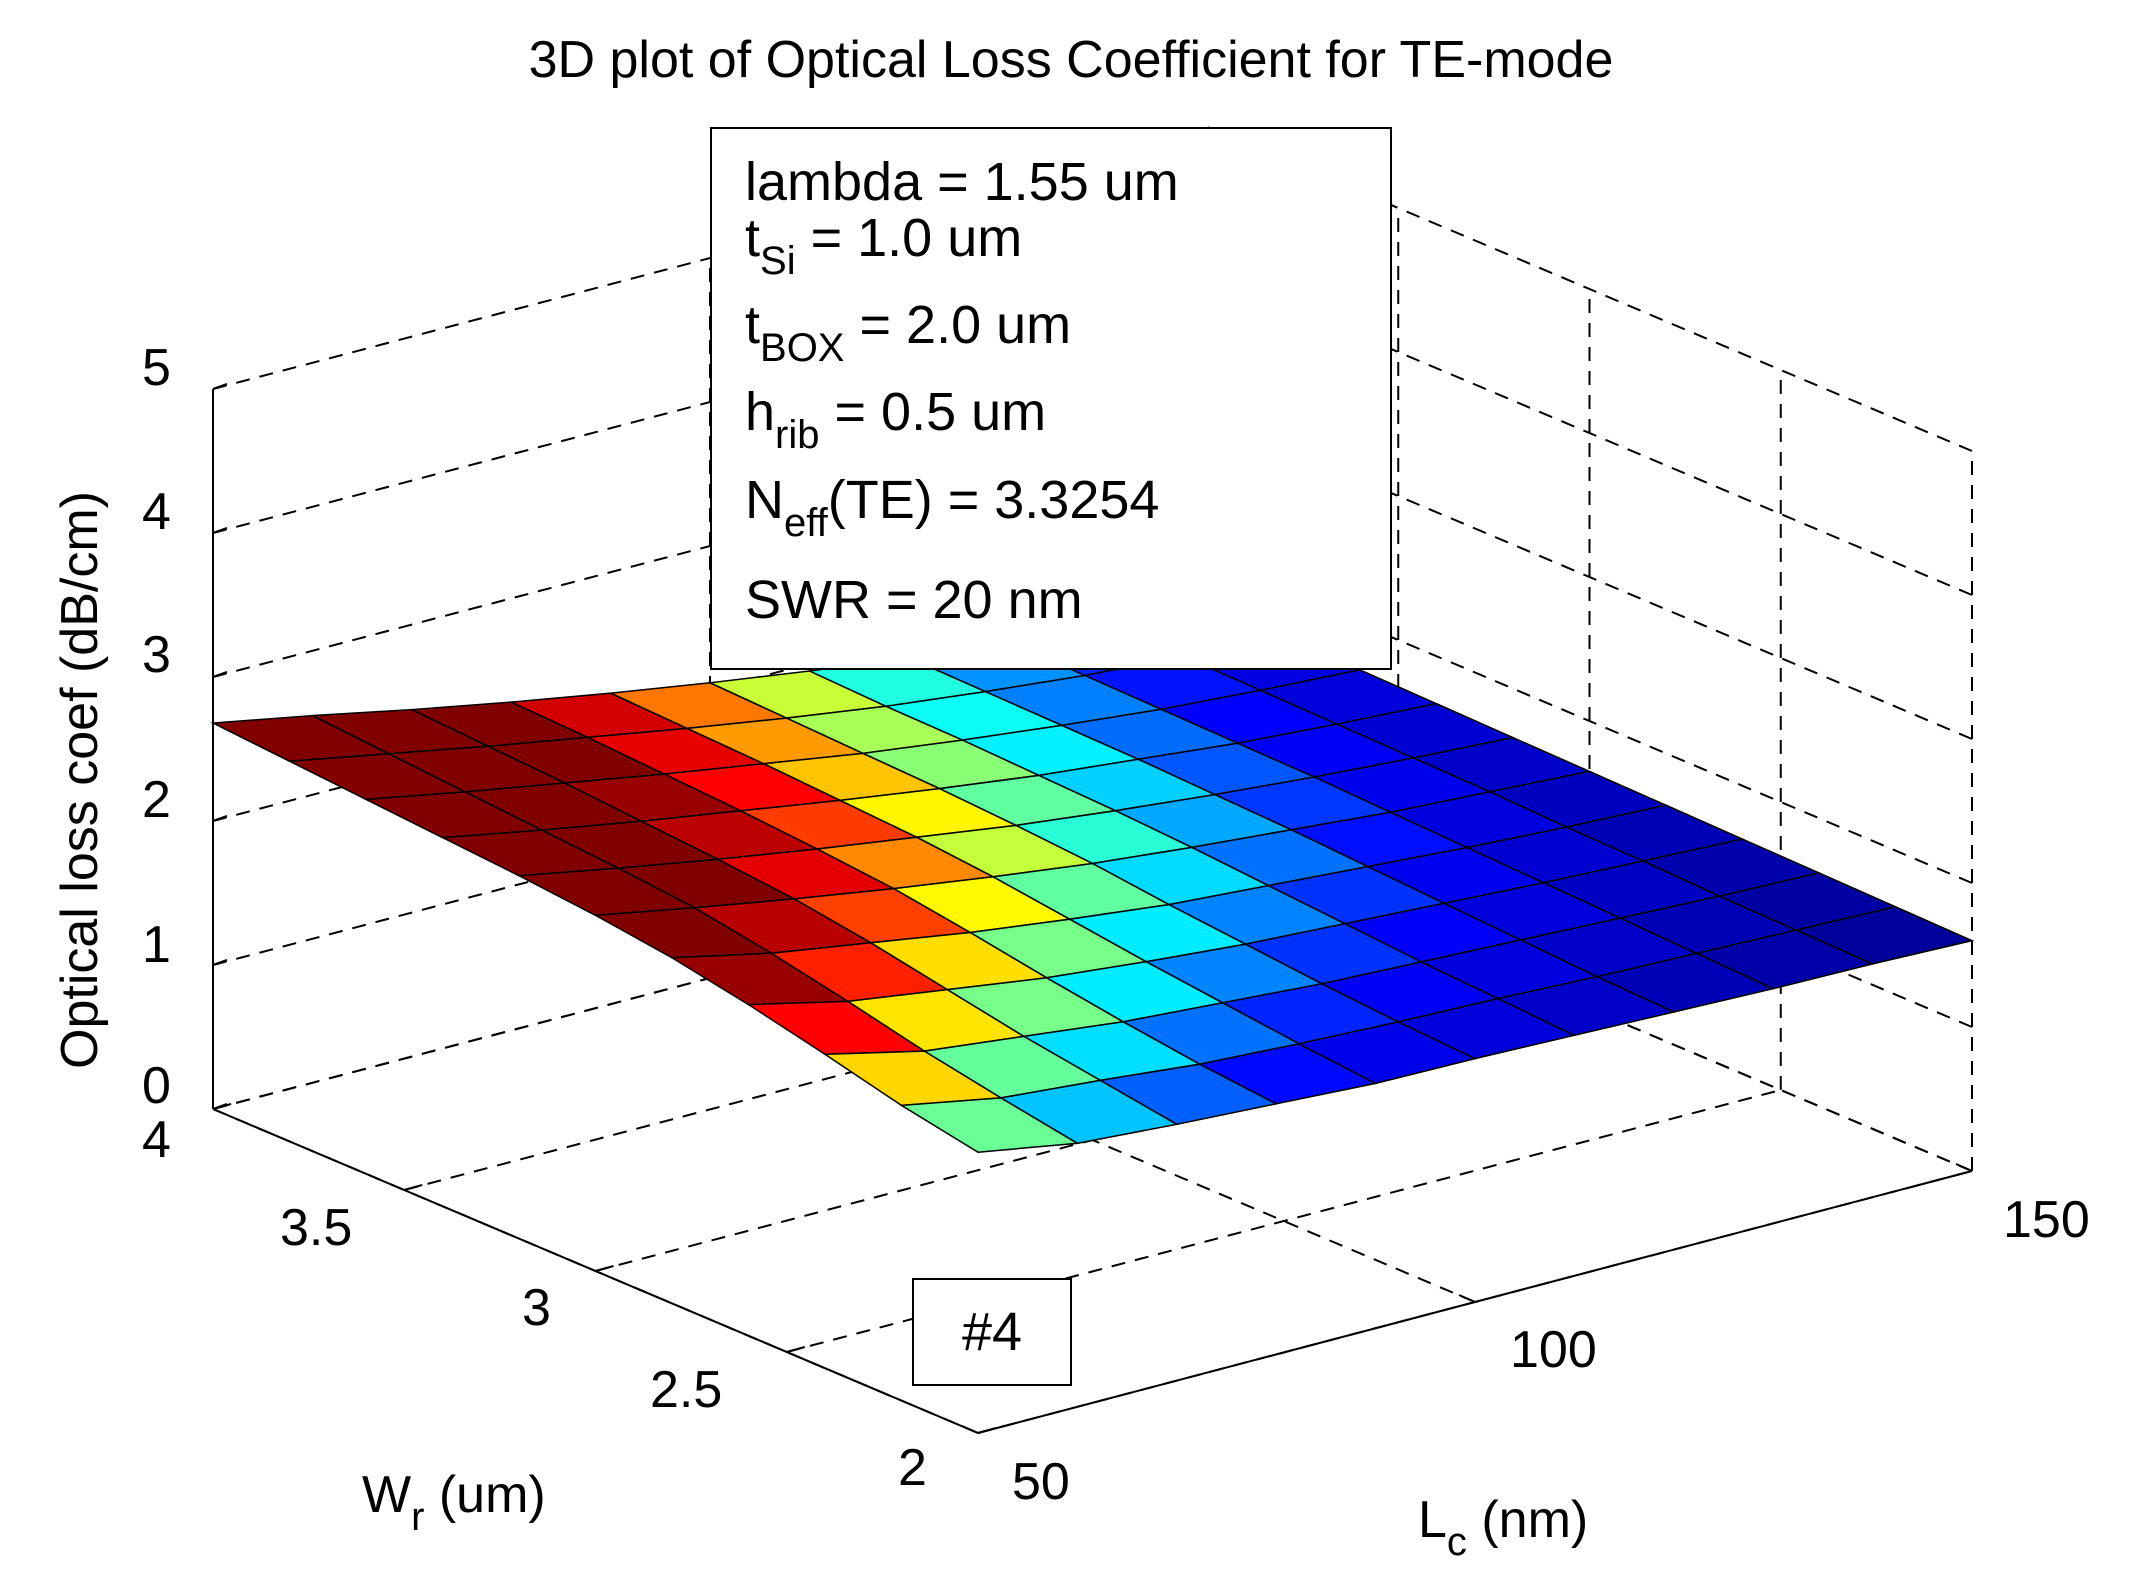 This screenshot has width=2142, height=1595. I want to click on figure-tag: #4, so click(992, 1332).